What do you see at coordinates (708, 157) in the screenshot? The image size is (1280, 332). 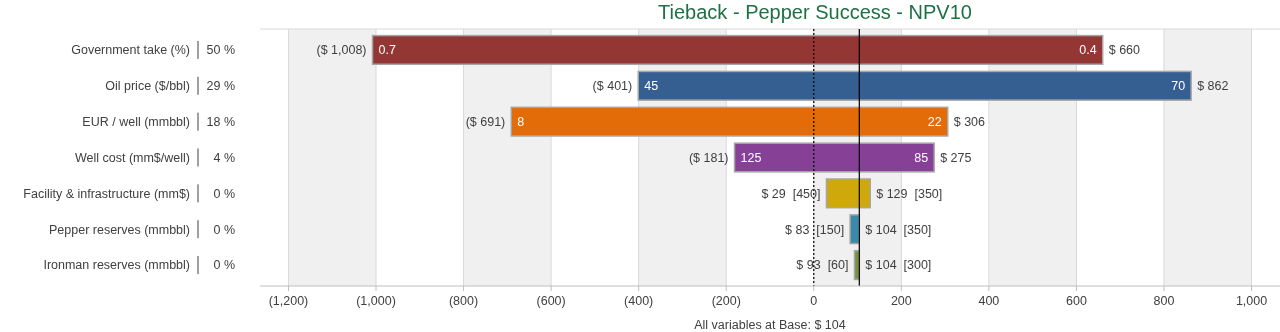 I see `annotation: ($ 181)` at bounding box center [708, 157].